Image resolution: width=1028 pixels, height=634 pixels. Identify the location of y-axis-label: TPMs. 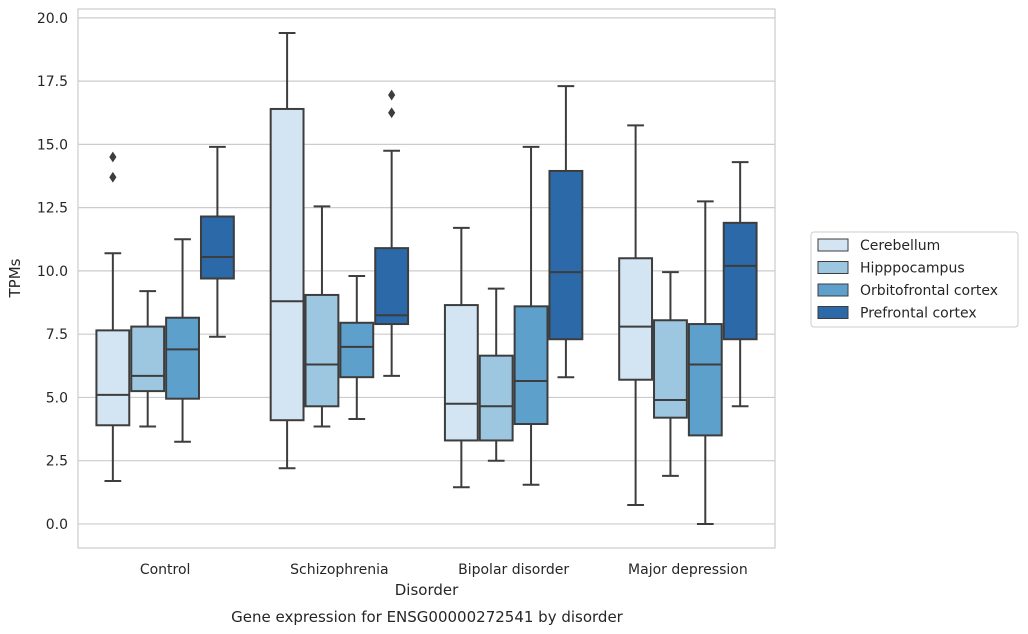
(15, 278).